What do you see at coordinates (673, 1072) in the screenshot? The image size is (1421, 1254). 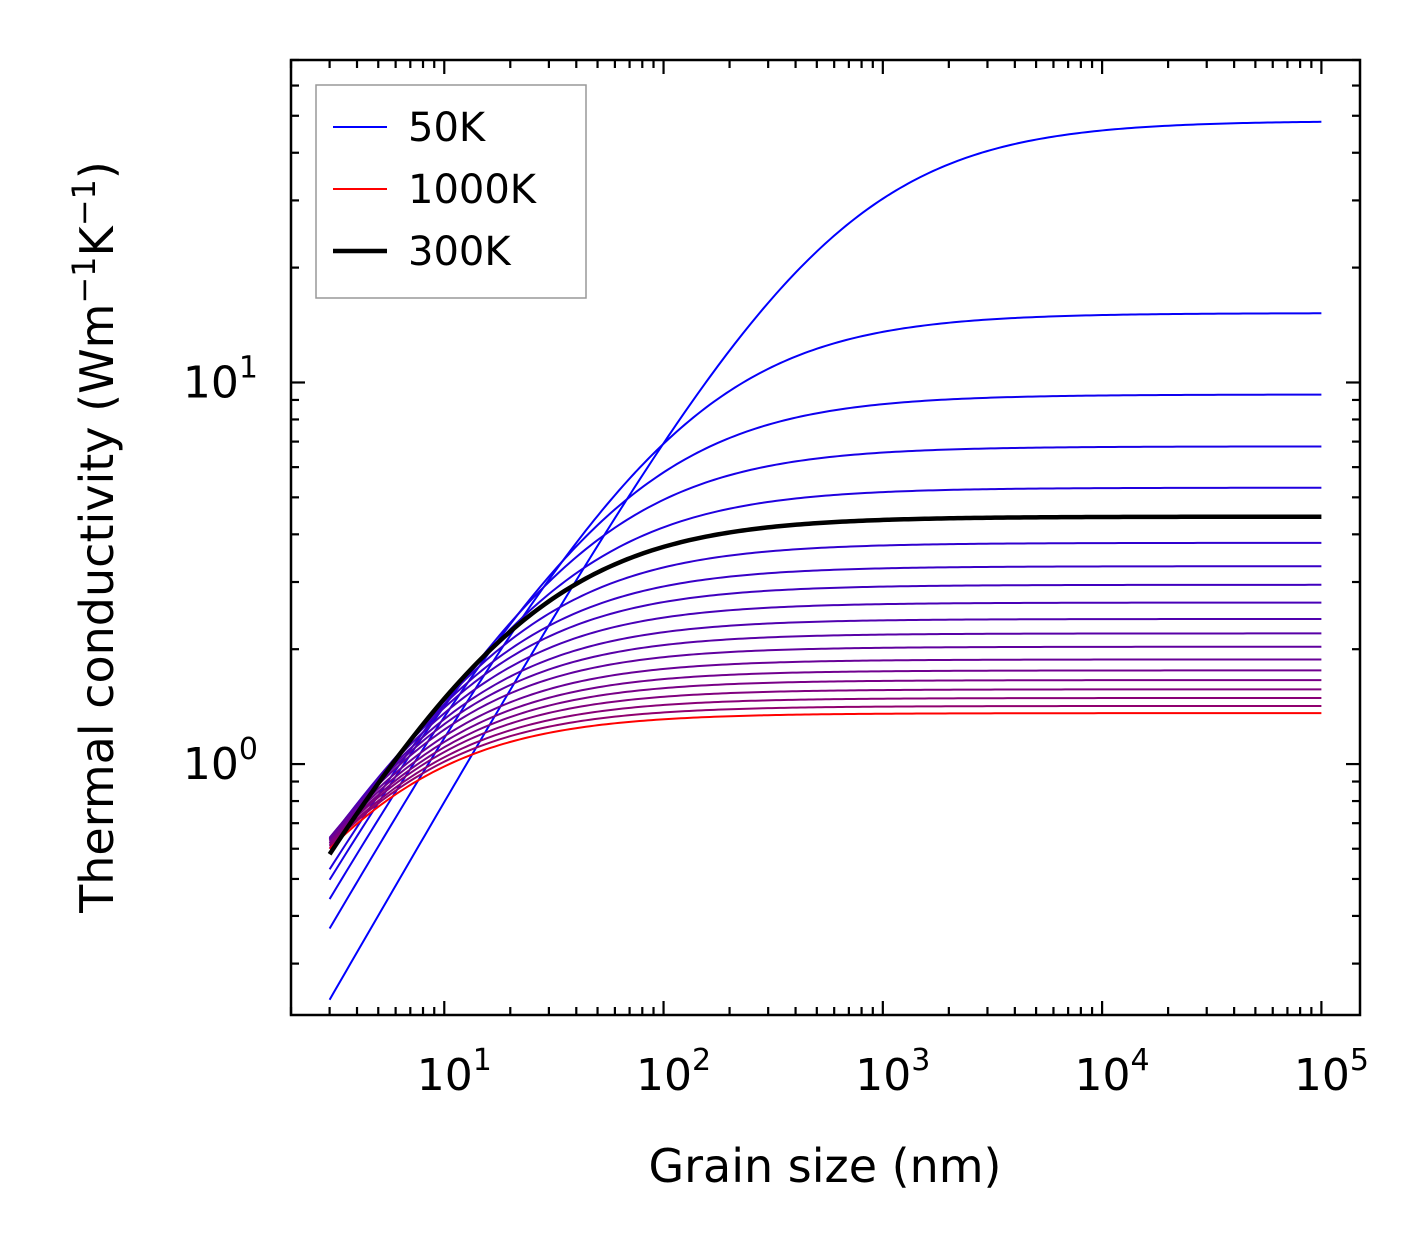 I see `x-tick-label: 10²` at bounding box center [673, 1072].